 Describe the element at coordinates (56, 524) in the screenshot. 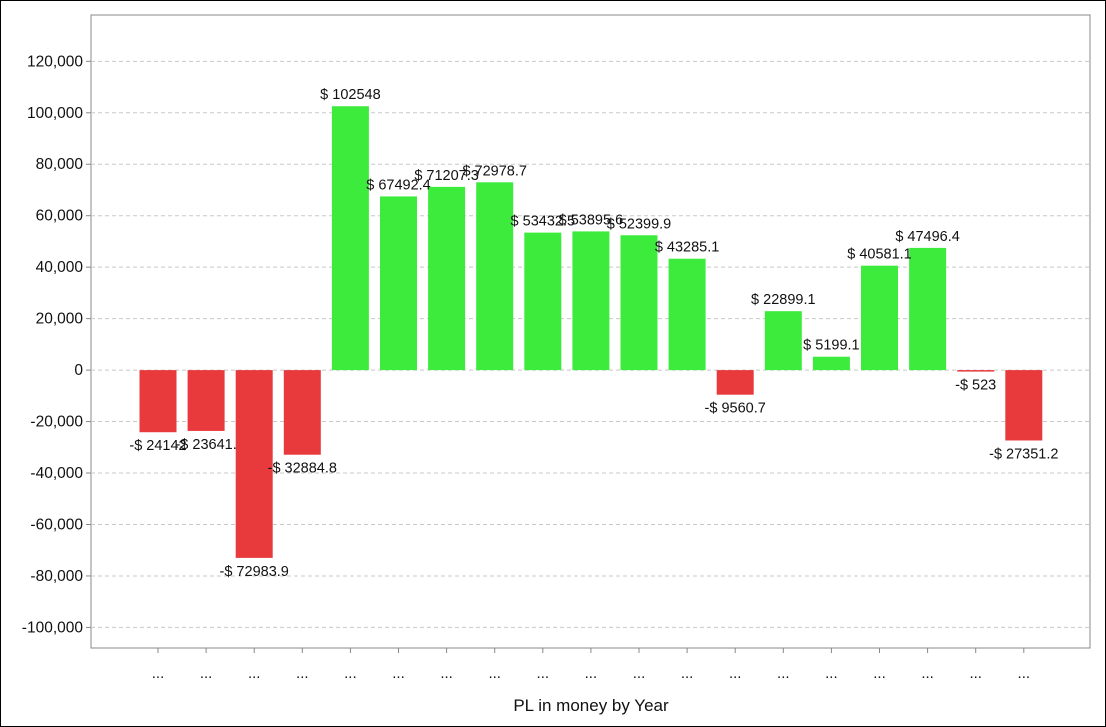

I see `y-tick-label: -60,000` at that location.